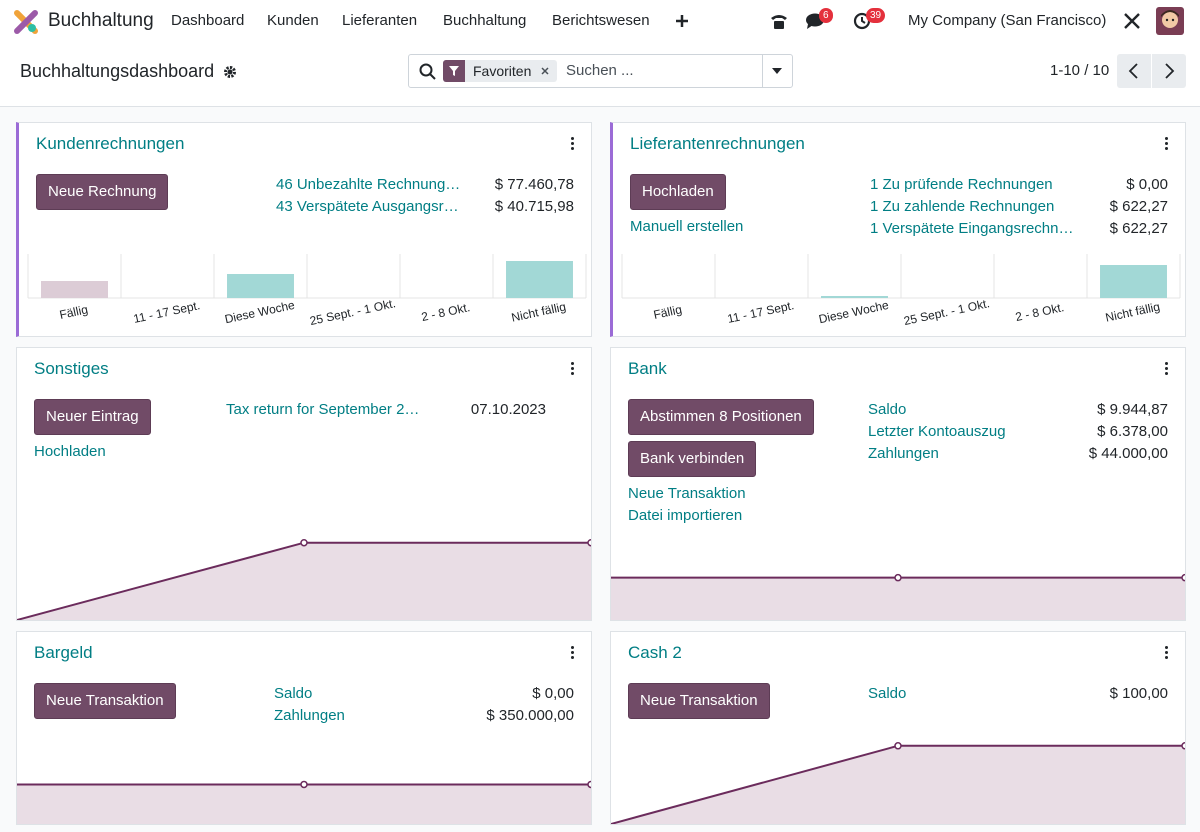  Describe the element at coordinates (685, 515) in the screenshot. I see `action-link: Datei importieren` at that location.